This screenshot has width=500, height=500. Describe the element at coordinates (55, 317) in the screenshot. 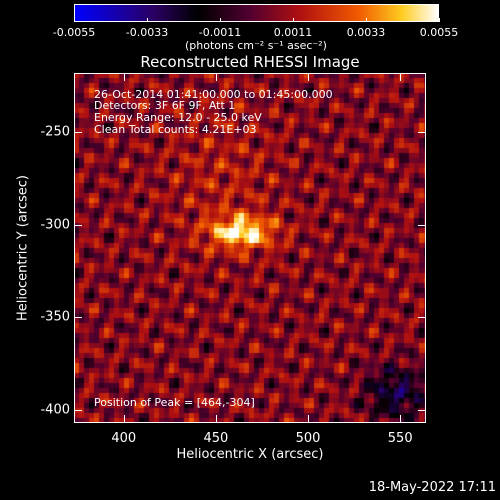

I see `y-tick-label: -350` at that location.